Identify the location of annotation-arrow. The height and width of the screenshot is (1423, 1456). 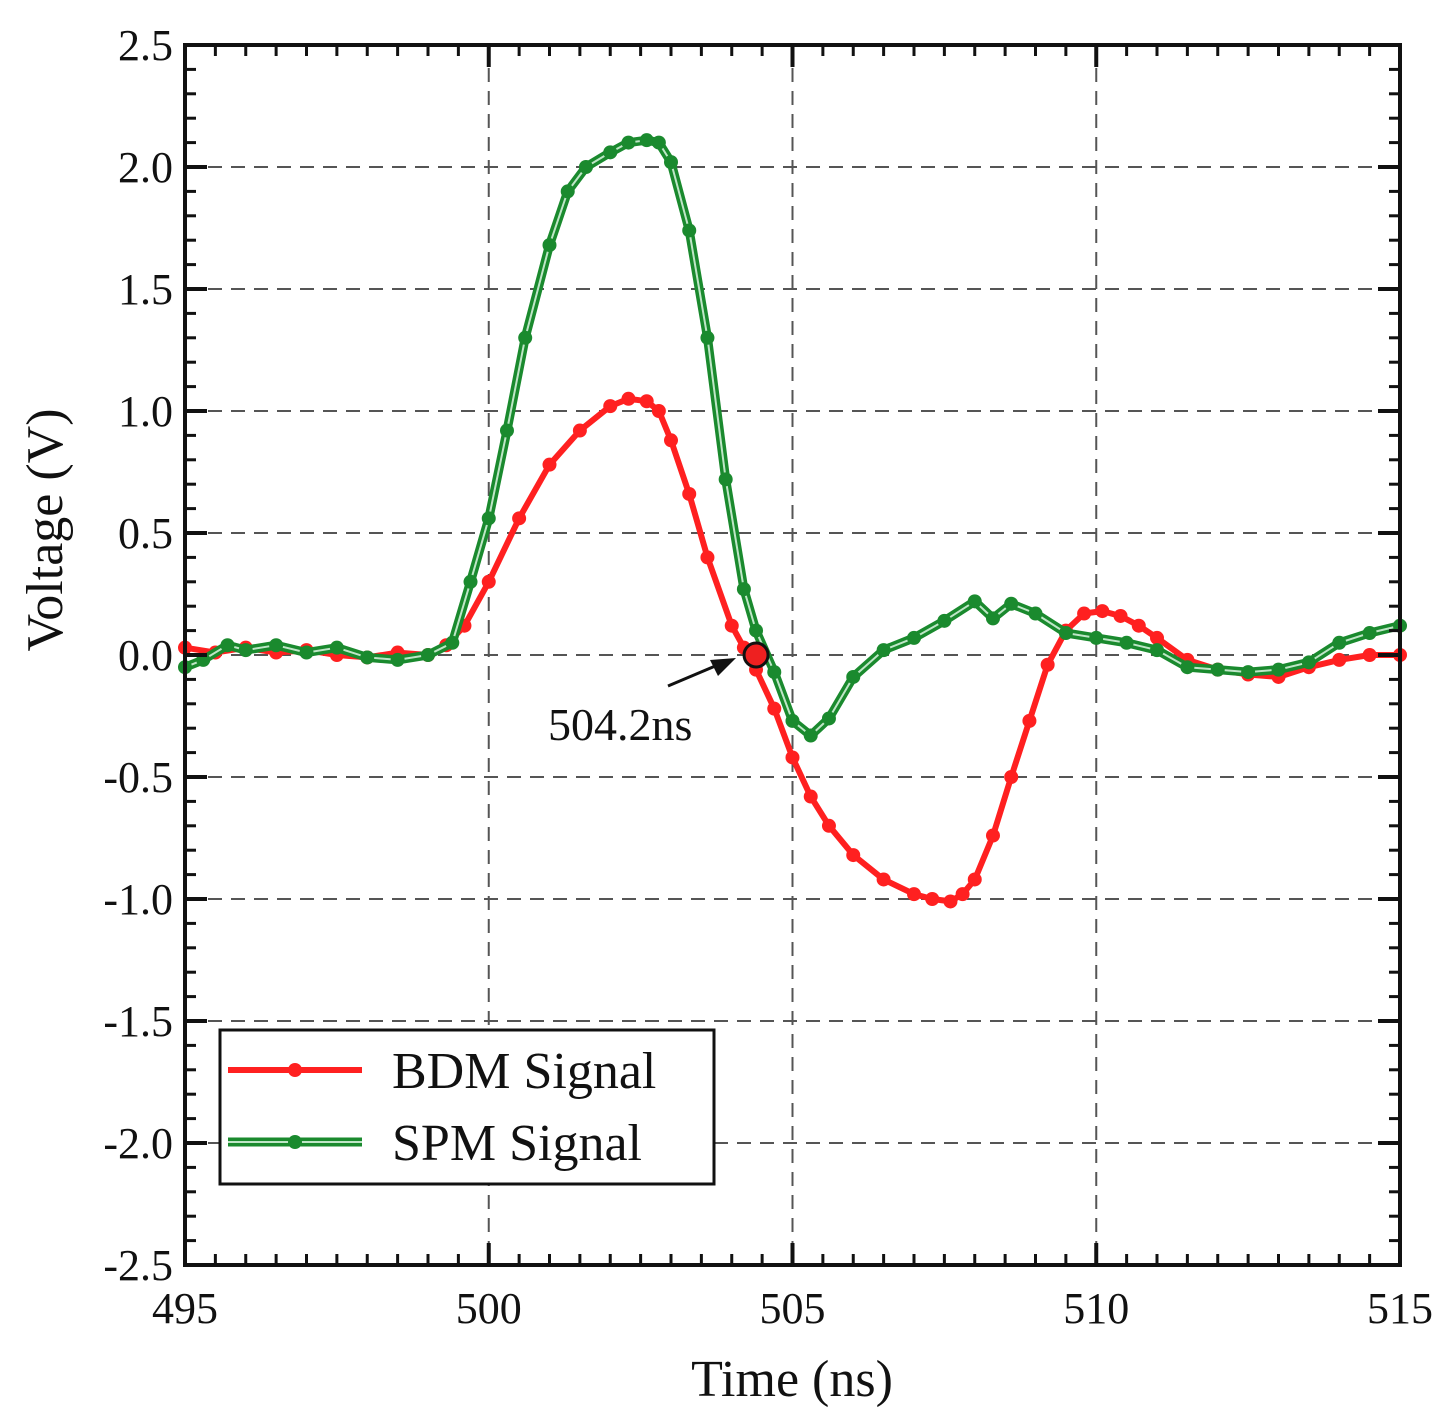
(694, 675).